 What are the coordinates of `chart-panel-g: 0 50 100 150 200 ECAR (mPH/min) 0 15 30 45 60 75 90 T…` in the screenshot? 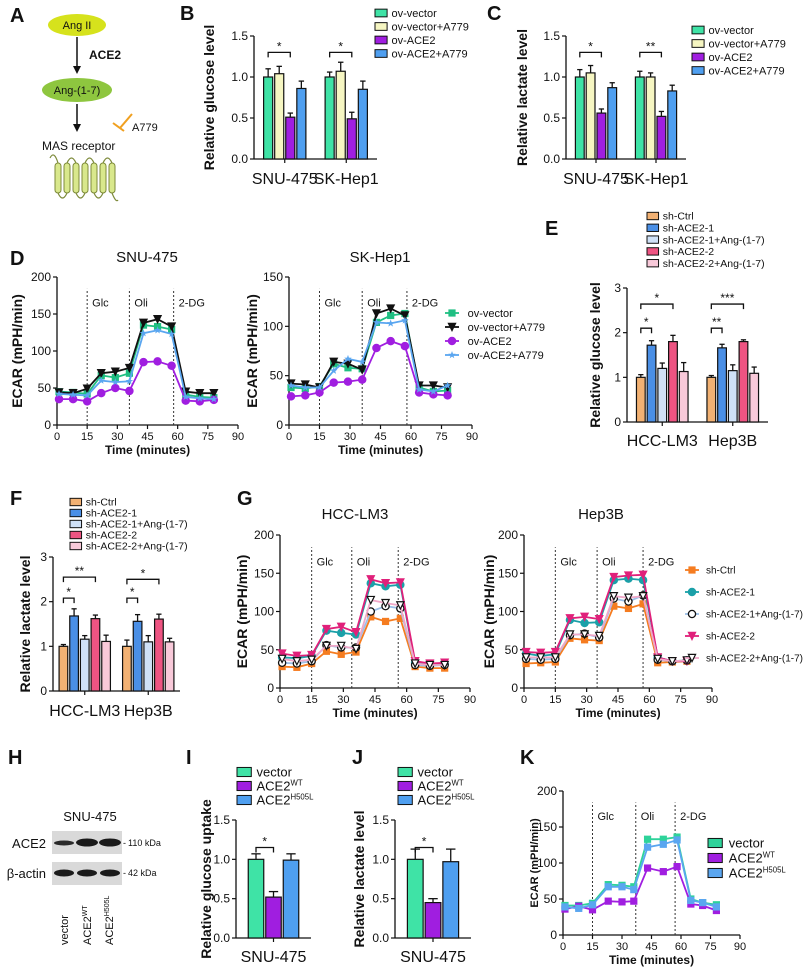 It's located at (355, 613).